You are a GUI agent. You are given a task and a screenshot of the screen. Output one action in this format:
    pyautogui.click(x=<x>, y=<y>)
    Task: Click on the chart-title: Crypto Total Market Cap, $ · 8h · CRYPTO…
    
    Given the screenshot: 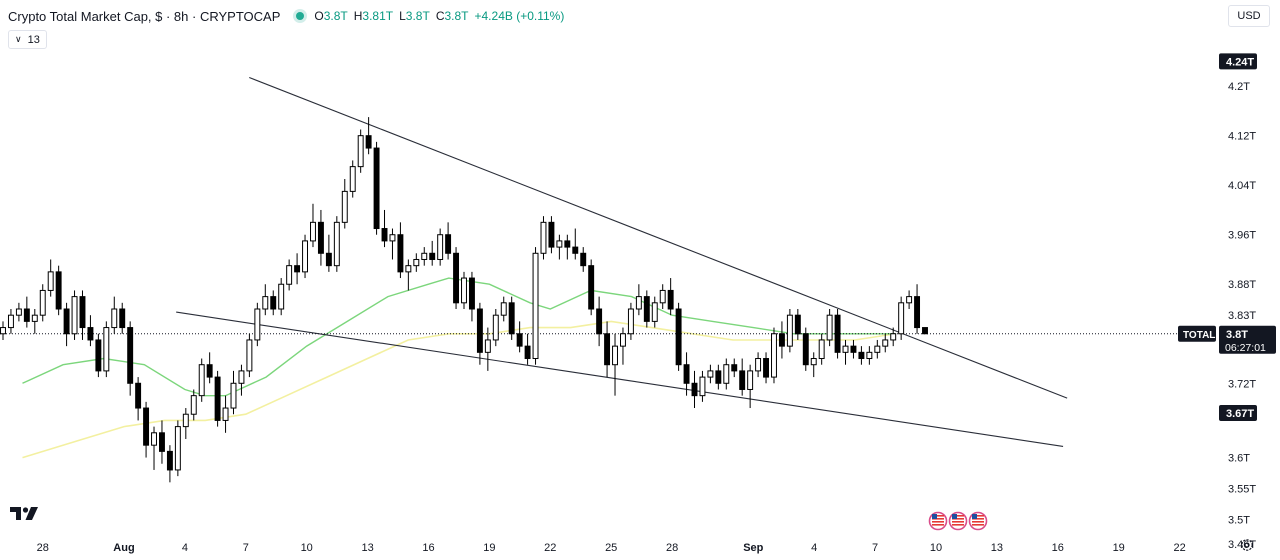 What is the action you would take?
    pyautogui.click(x=144, y=16)
    